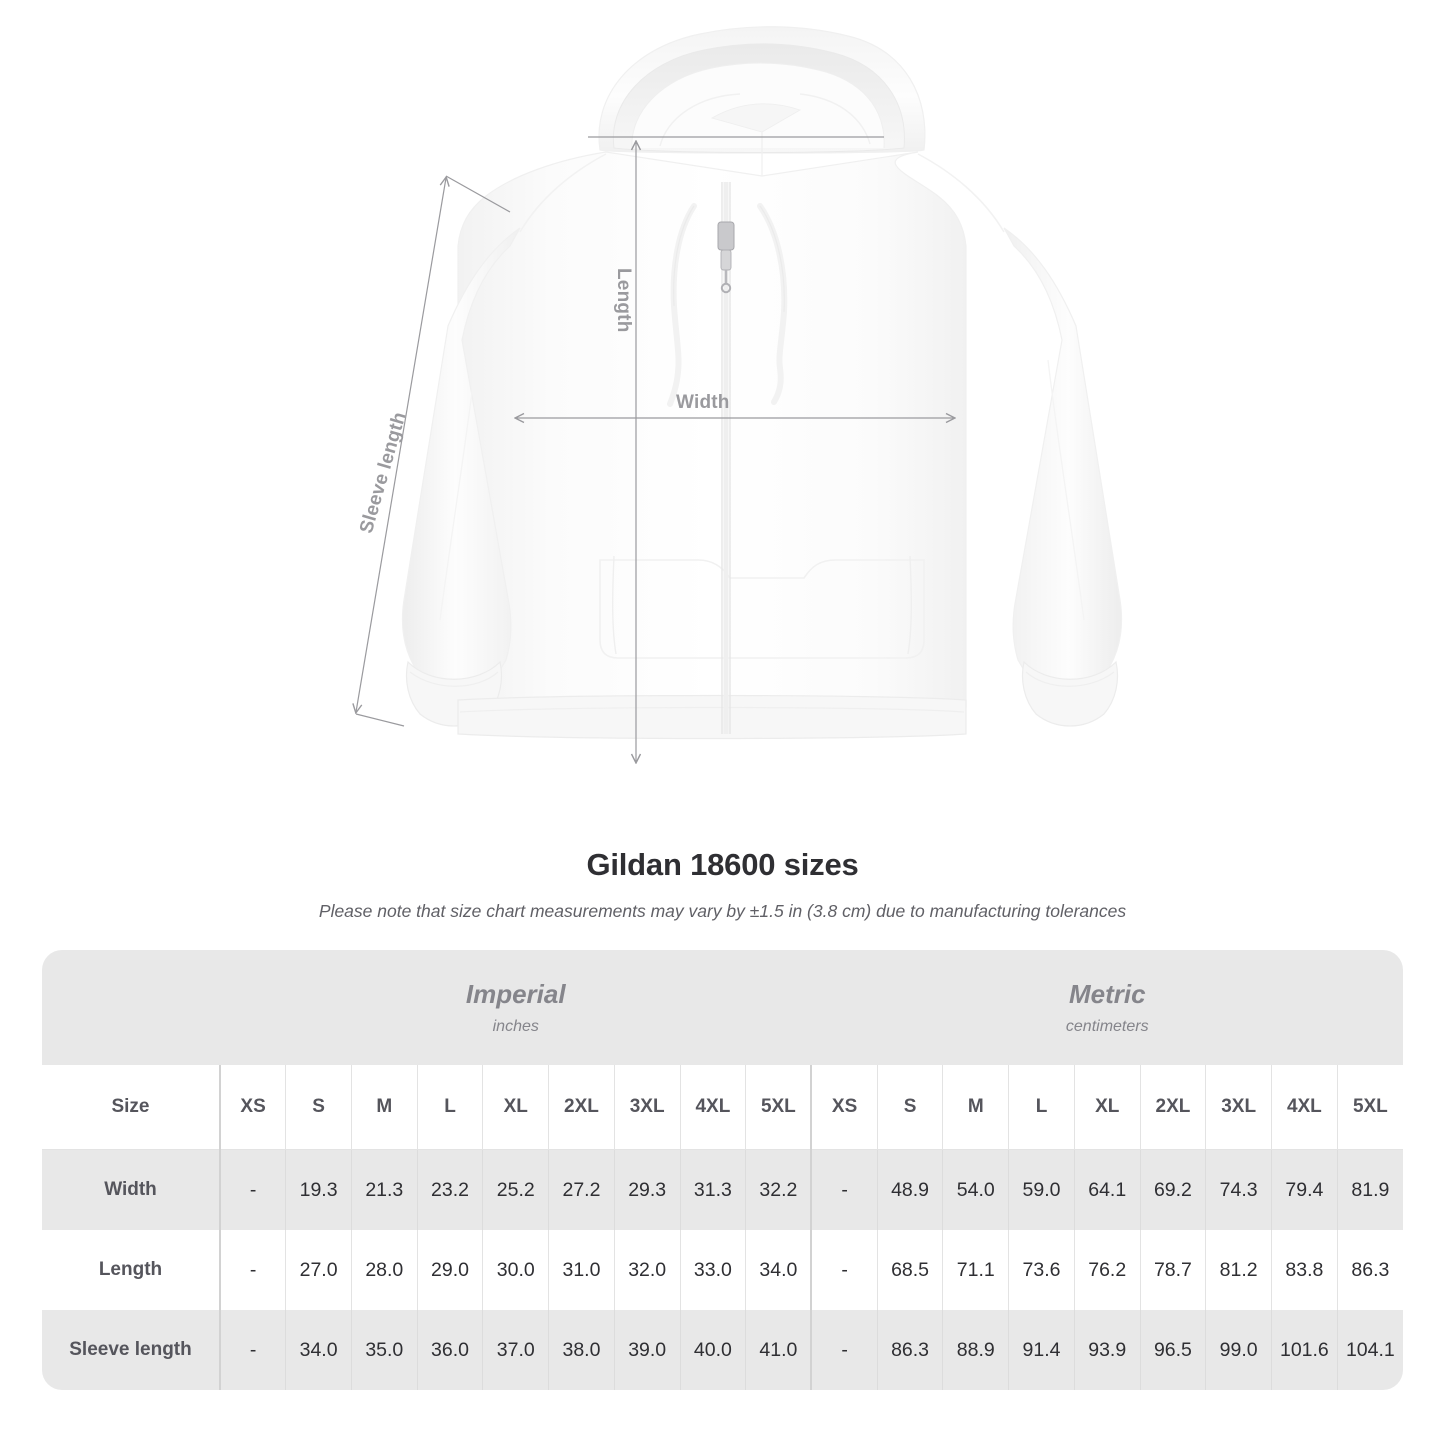 The width and height of the screenshot is (1445, 1445). What do you see at coordinates (581, 1270) in the screenshot?
I see `cell-length-imperial-2xl: 31.0` at bounding box center [581, 1270].